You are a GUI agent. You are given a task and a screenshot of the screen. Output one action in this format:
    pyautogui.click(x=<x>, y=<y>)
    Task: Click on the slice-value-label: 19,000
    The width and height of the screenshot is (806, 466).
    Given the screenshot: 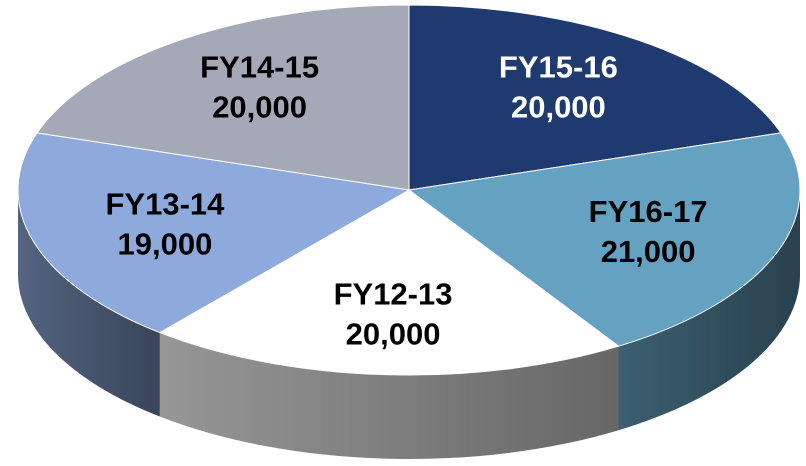 What is the action you would take?
    pyautogui.click(x=165, y=243)
    